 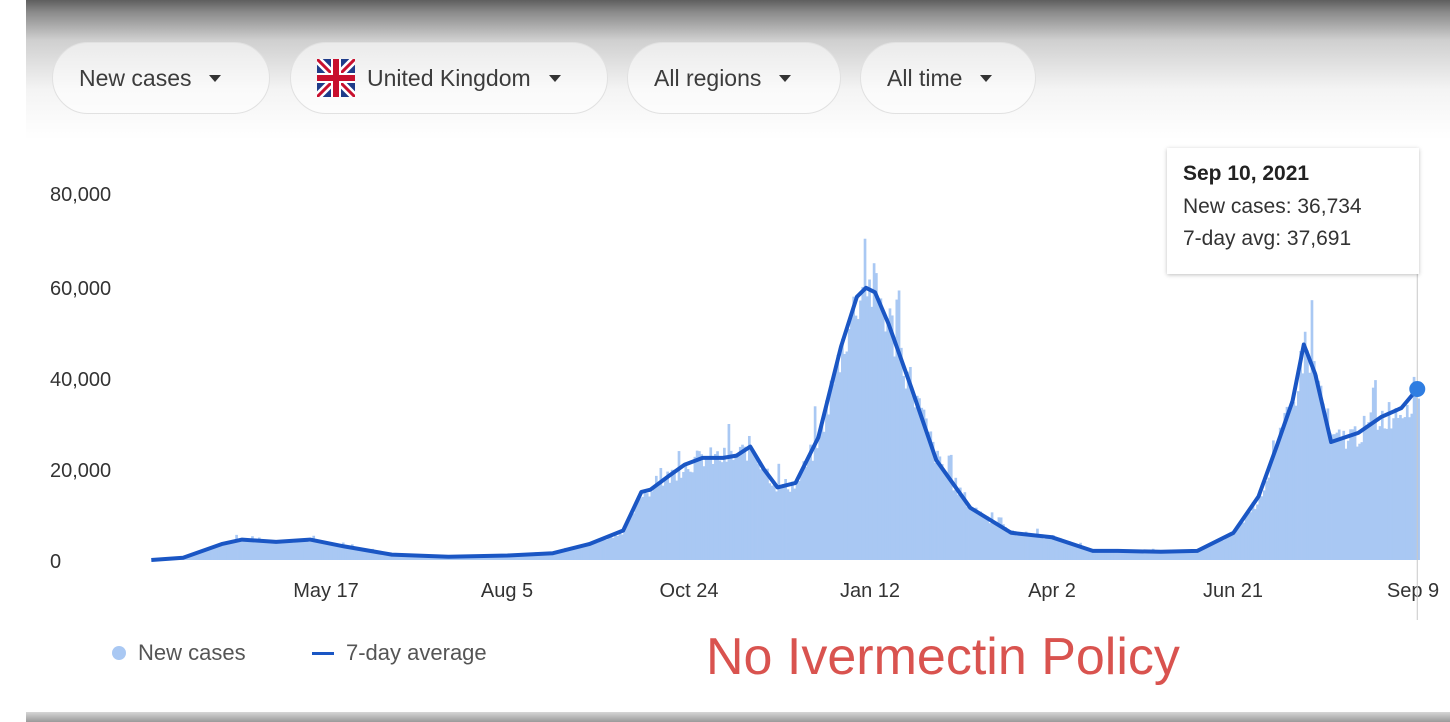 What do you see at coordinates (399, 653) in the screenshot?
I see `legend-item-7-day-average: 7-day average` at bounding box center [399, 653].